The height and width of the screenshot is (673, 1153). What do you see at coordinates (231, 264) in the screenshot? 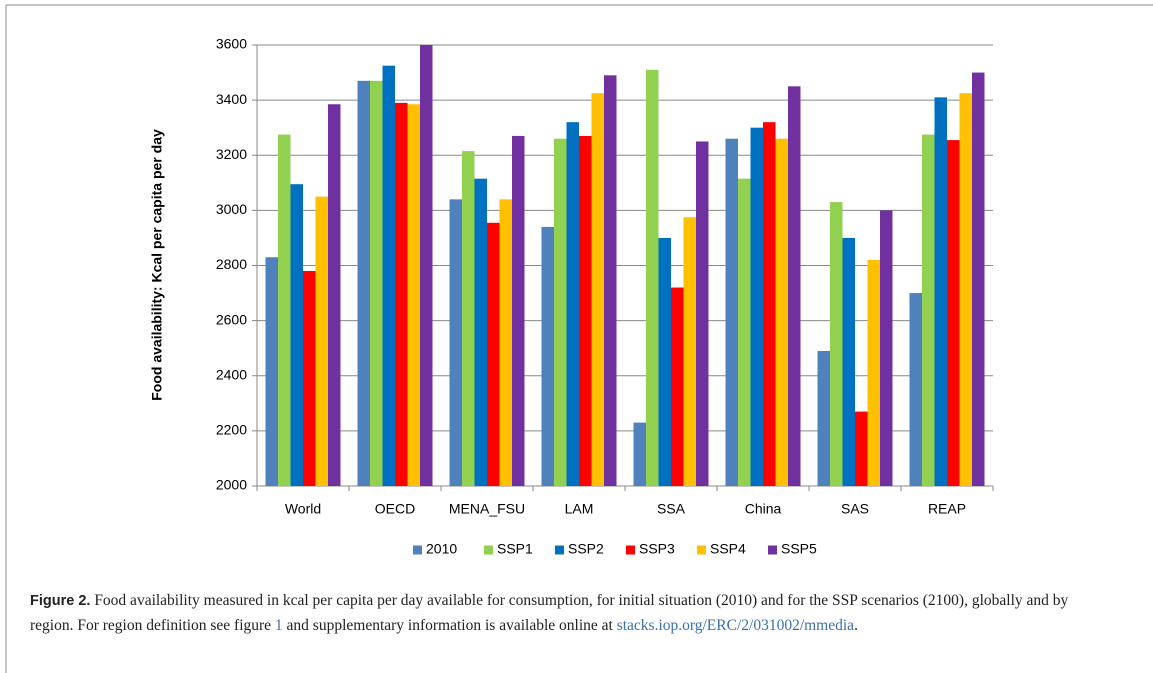
I see `y-tick-label: 2800` at bounding box center [231, 264].